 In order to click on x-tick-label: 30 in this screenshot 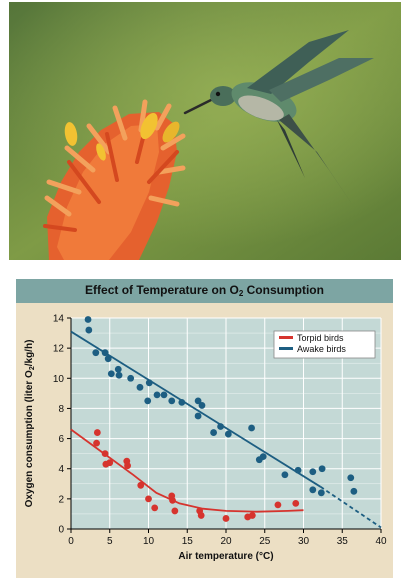, I will do `click(304, 541)`.